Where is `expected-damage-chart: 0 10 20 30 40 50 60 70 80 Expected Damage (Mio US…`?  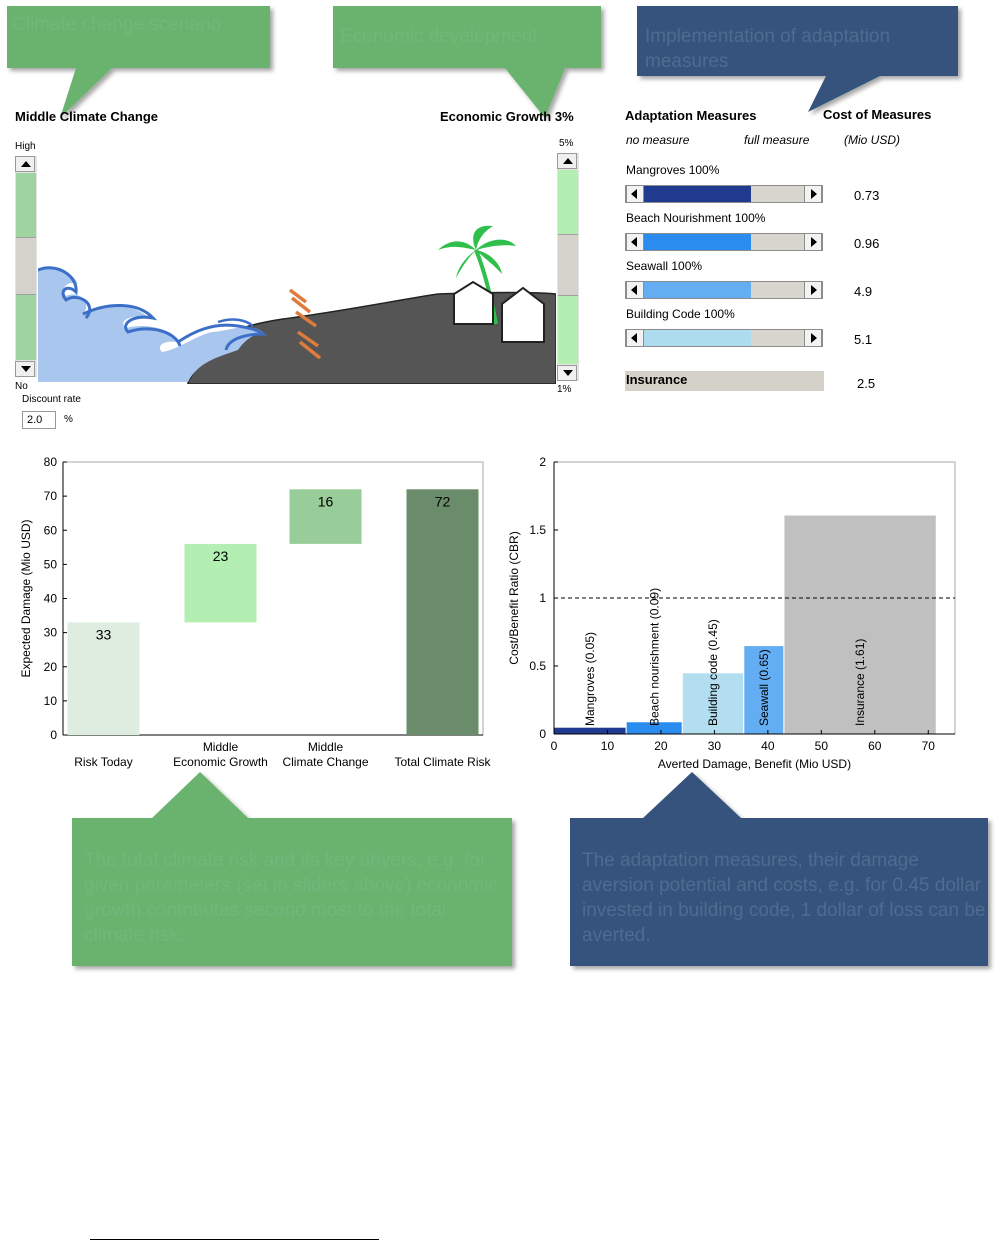 expected-damage-chart: 0 10 20 30 40 50 60 70 80 Expected Damage (Mio US… is located at coordinates (255, 612).